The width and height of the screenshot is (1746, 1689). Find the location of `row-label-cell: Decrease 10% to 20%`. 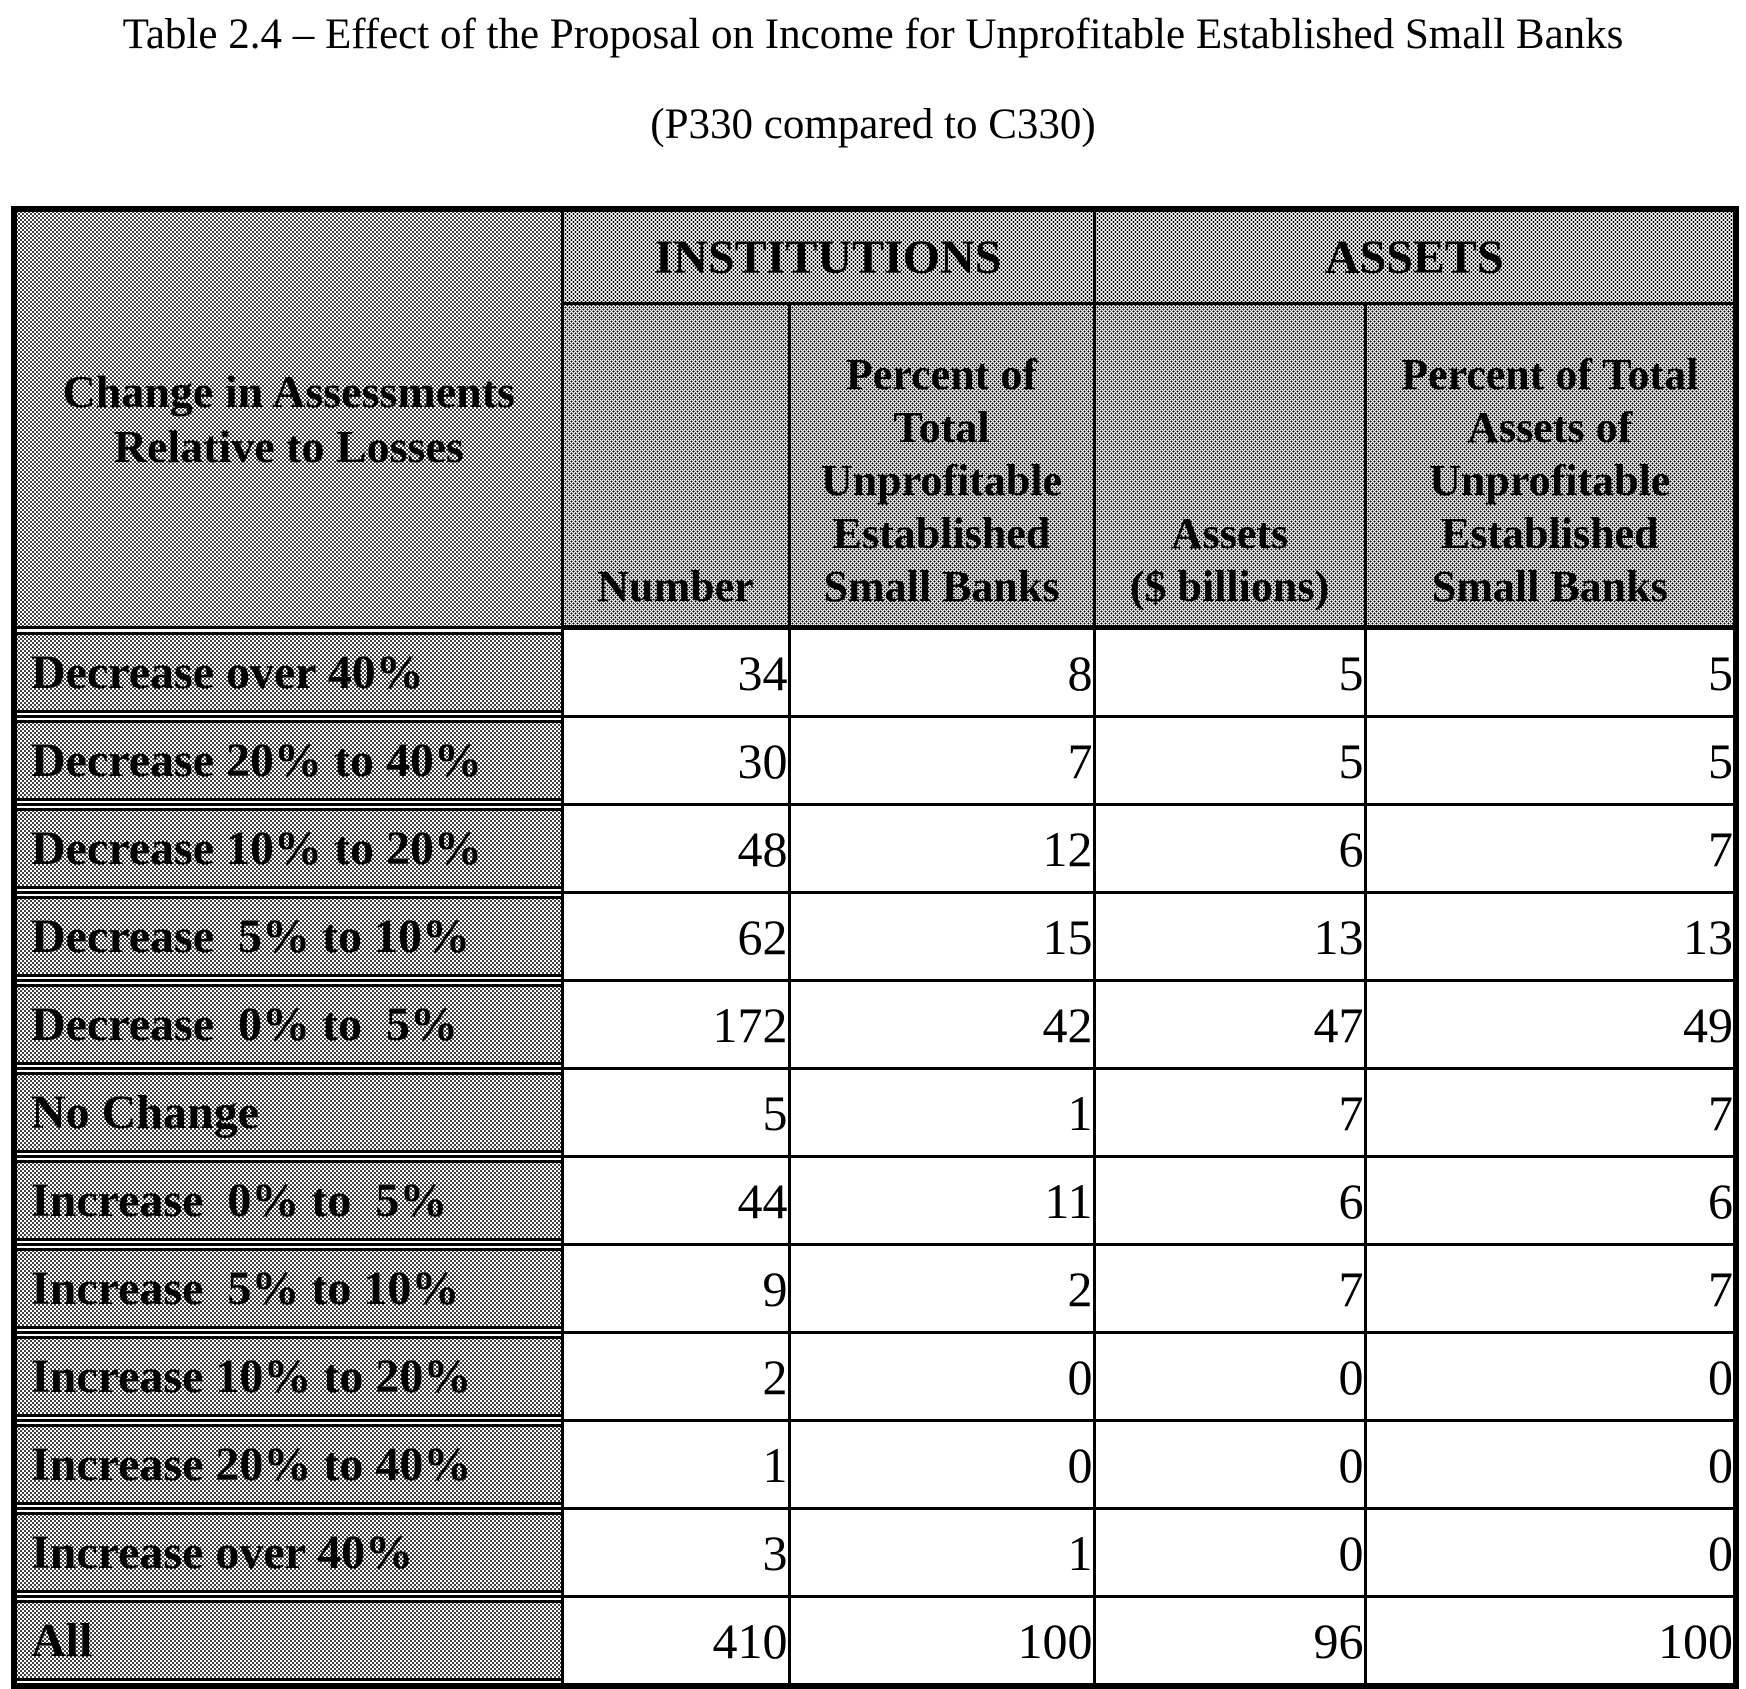

row-label-cell: Decrease 10% to 20% is located at coordinates (288, 848).